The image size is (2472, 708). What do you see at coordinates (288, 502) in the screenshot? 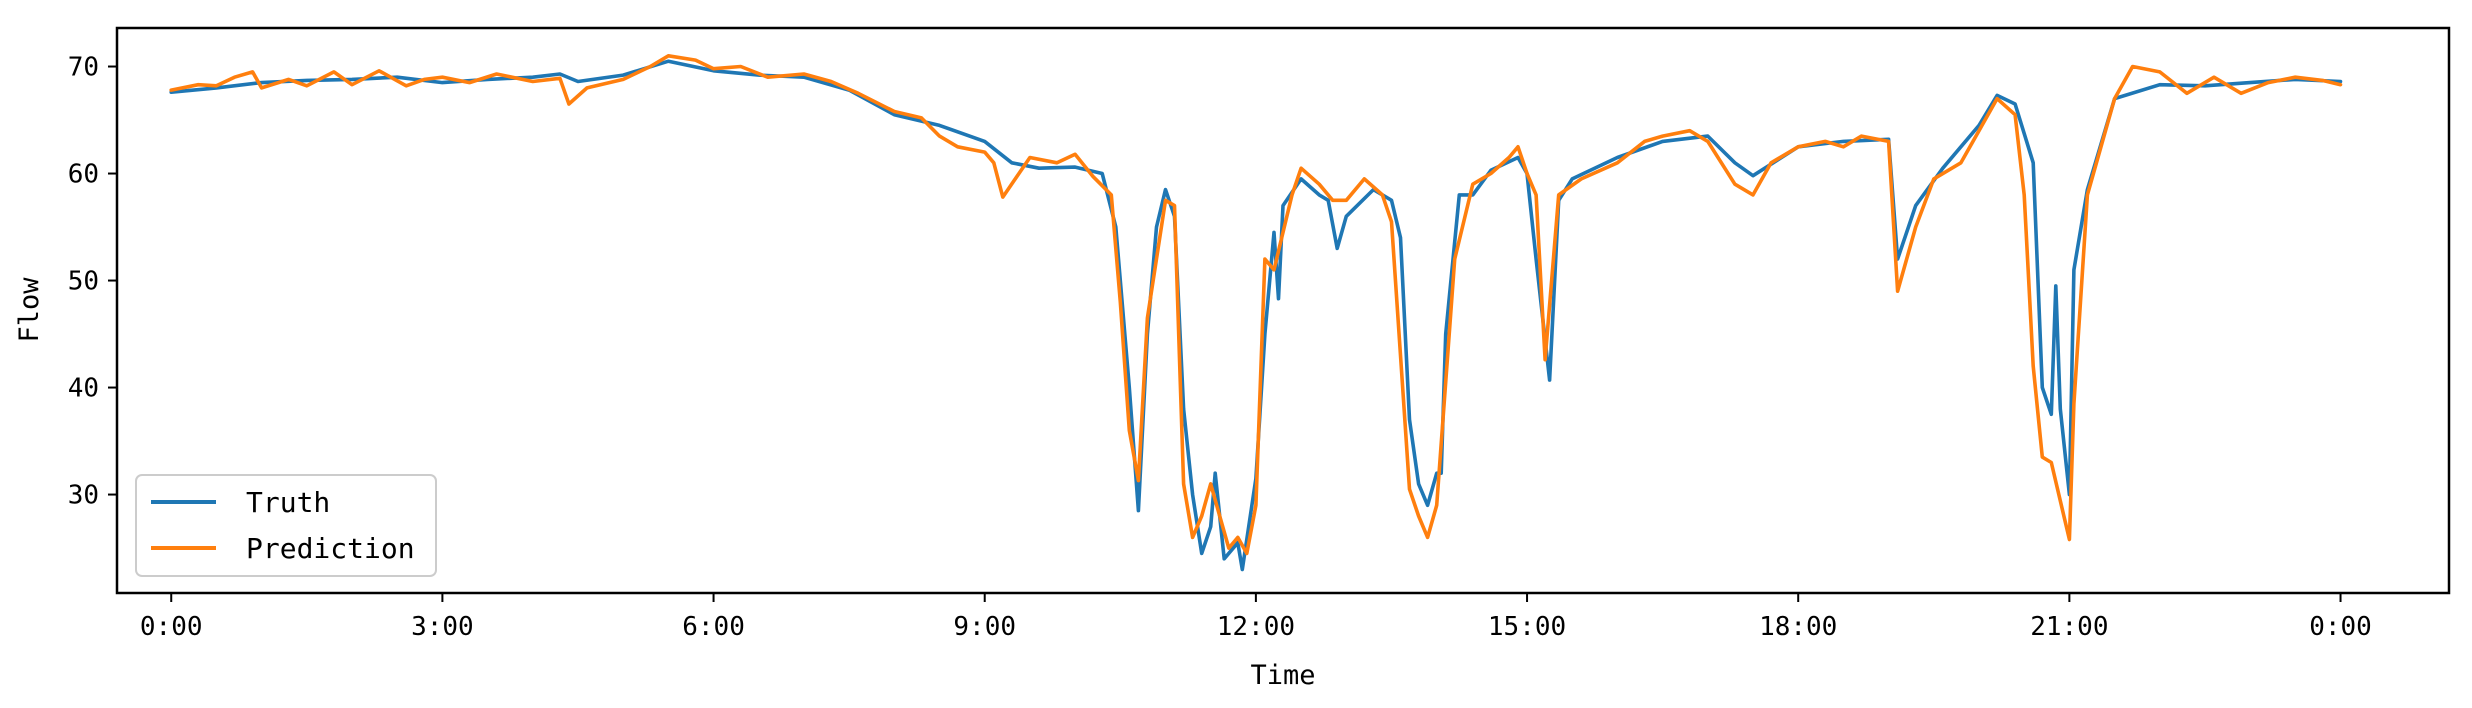
I see `legend-label-truth: Truth` at bounding box center [288, 502].